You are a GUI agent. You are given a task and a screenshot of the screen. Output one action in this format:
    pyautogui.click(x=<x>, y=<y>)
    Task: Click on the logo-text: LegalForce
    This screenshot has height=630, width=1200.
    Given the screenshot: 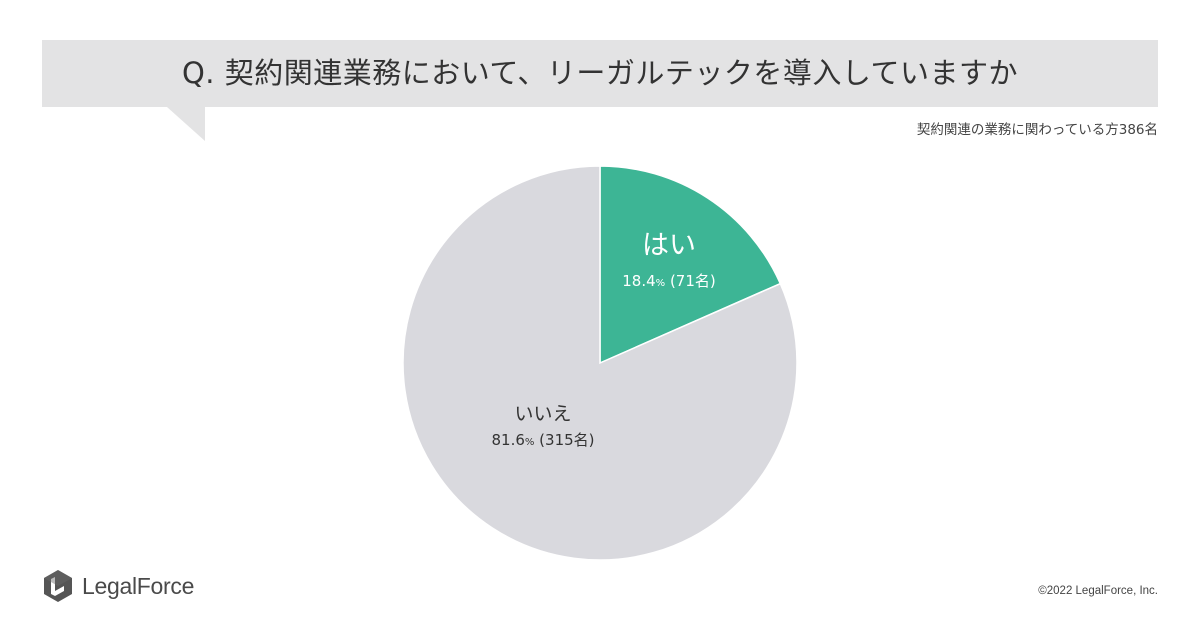 What is the action you would take?
    pyautogui.click(x=138, y=585)
    